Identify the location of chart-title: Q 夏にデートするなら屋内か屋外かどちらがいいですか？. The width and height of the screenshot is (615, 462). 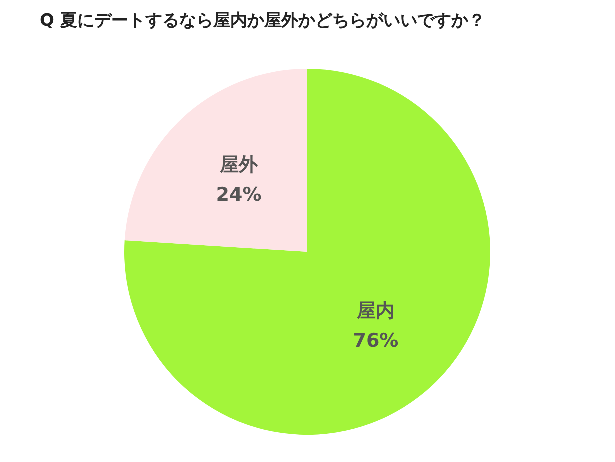
(263, 21).